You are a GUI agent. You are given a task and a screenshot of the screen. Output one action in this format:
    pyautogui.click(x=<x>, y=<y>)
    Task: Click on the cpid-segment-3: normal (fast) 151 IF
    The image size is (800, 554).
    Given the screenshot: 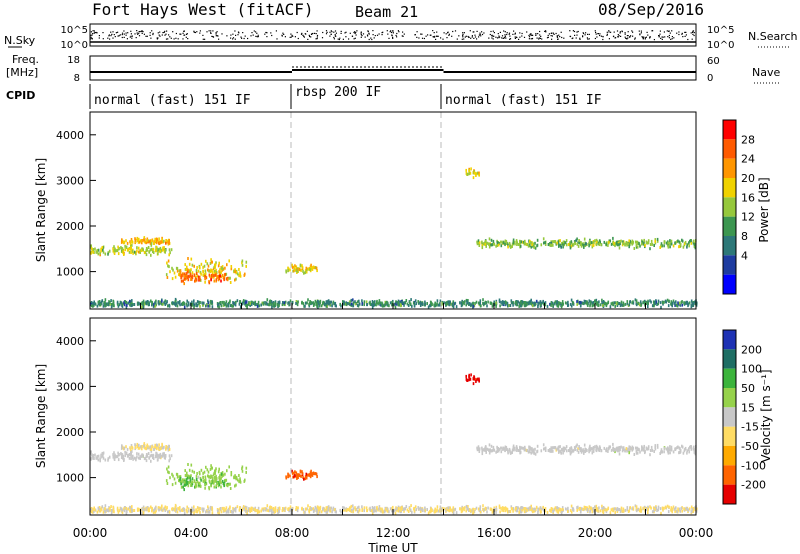 What is the action you would take?
    pyautogui.click(x=523, y=100)
    